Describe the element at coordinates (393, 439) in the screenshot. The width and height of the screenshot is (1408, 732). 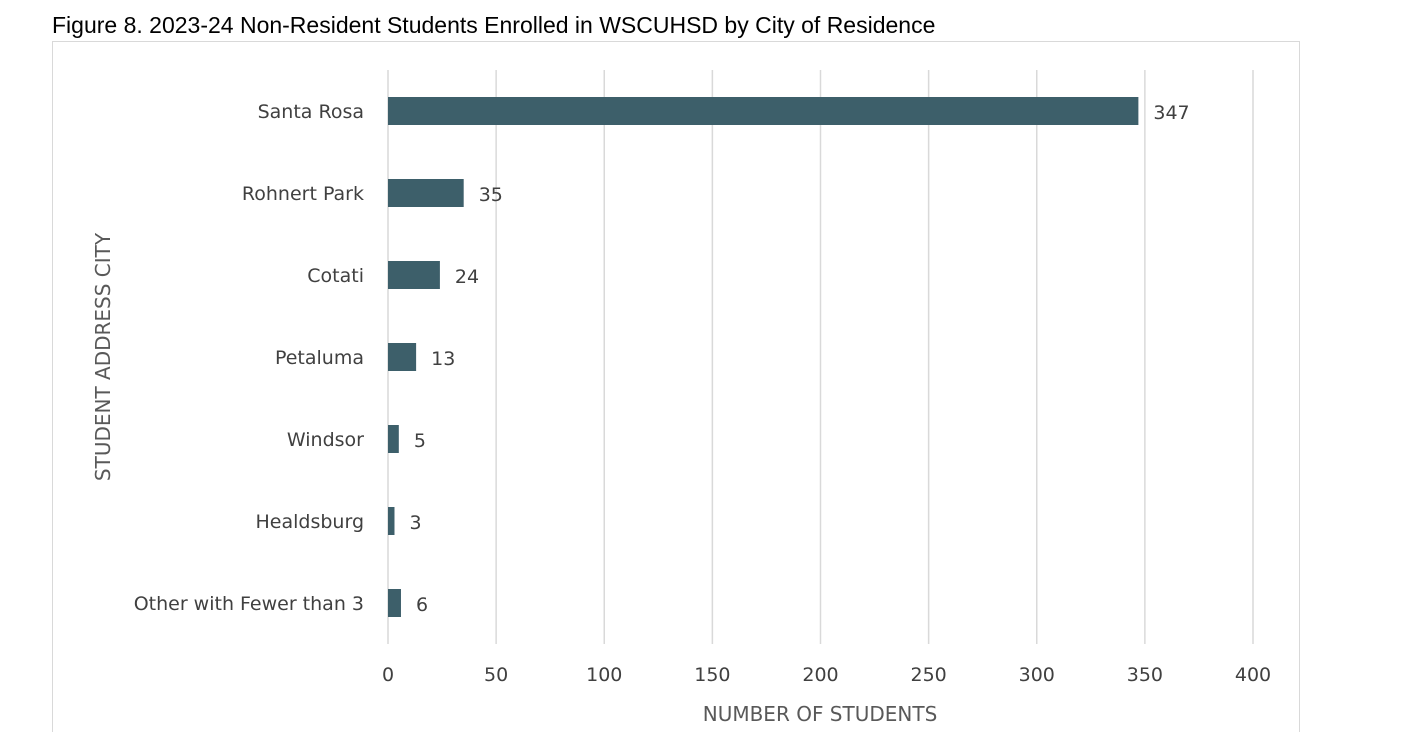
I see `bar-windsor` at that location.